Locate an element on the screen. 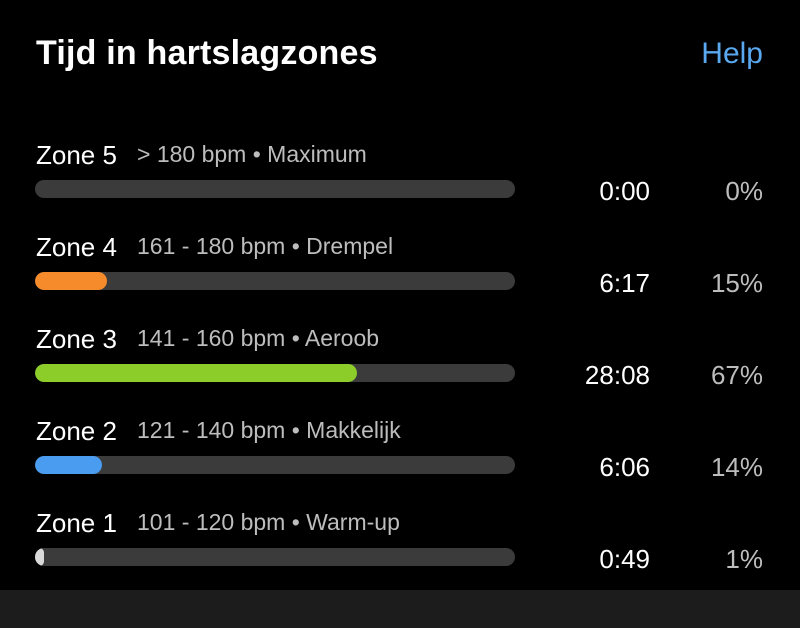  zone-time: 0:49 is located at coordinates (624, 559).